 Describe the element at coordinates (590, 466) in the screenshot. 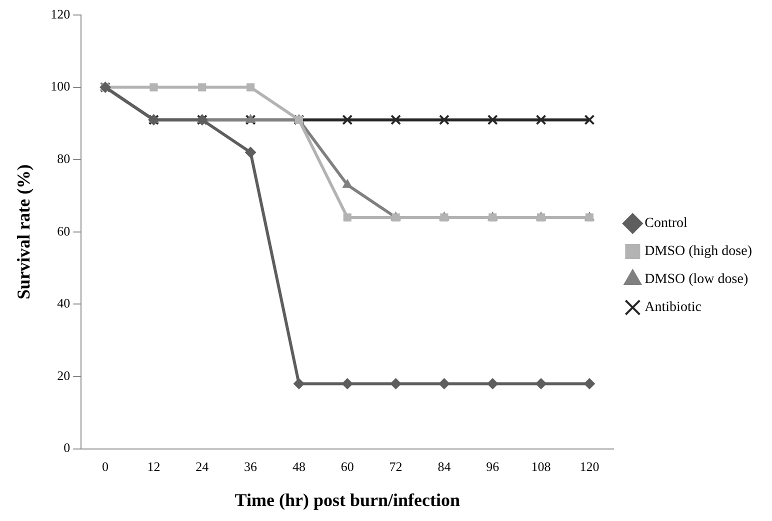

I see `x-tick-label: 120` at that location.